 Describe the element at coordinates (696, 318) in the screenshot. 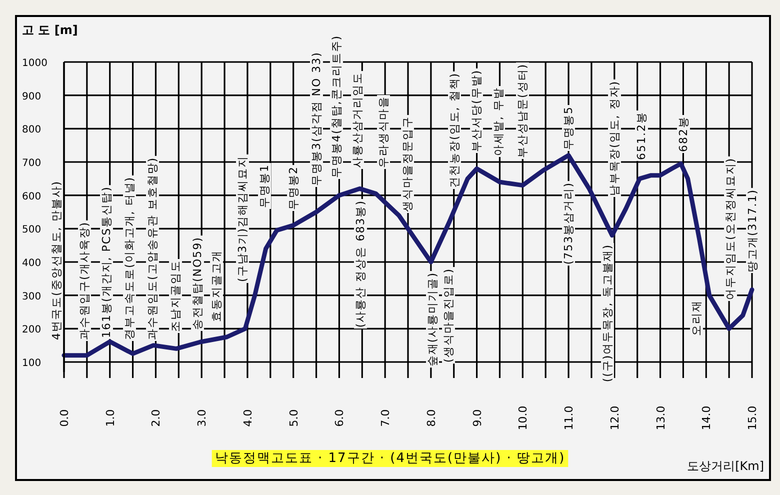

I see `annotation: 오리재` at that location.